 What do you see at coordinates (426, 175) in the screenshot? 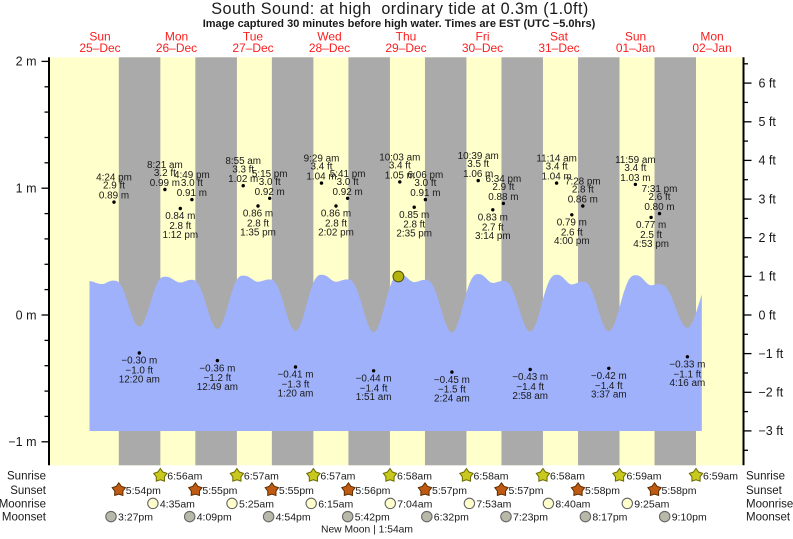
I see `svg-text: 6:06 pm` at bounding box center [426, 175].